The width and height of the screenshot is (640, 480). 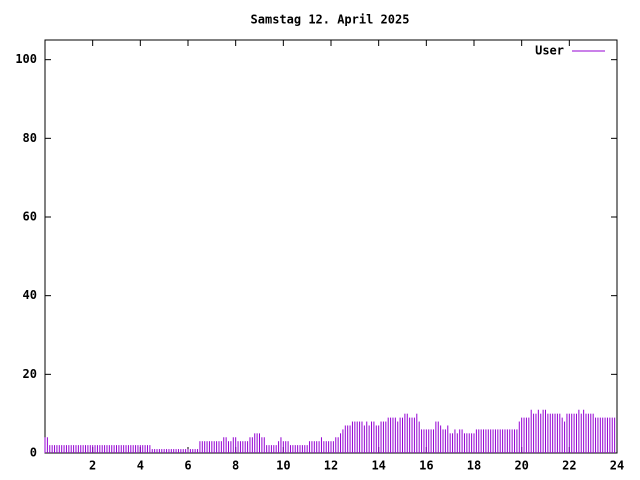 What do you see at coordinates (30, 374) in the screenshot?
I see `y-tick-label: 20` at bounding box center [30, 374].